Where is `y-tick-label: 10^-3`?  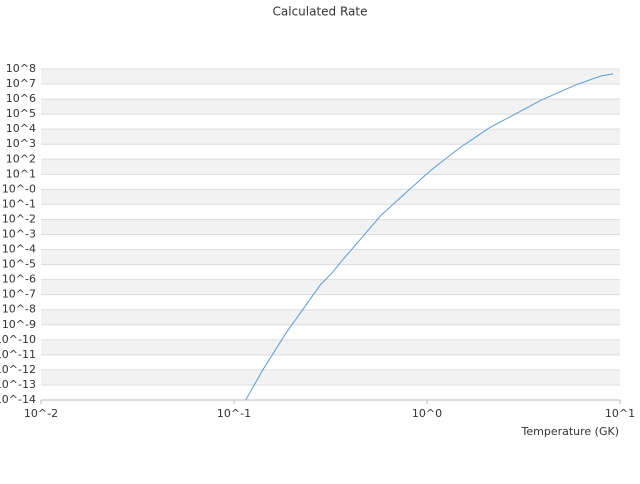 y-tick-label: 10^-3 is located at coordinates (19, 234).